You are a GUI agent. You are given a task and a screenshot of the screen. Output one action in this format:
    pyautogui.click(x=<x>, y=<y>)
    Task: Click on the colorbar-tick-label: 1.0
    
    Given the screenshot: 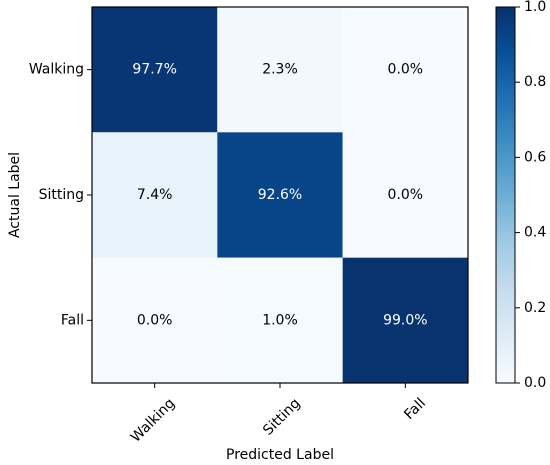 What is the action you would take?
    pyautogui.click(x=535, y=7)
    